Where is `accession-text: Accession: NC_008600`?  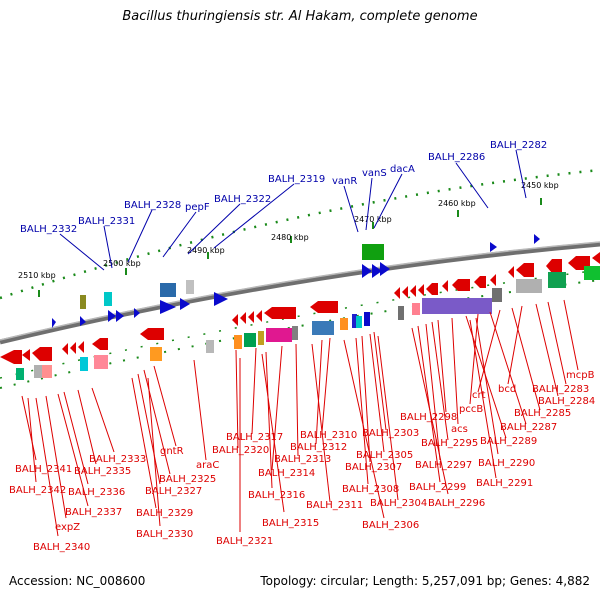
accession-text: Accession: NC_008600 is located at coordinates (77, 581).